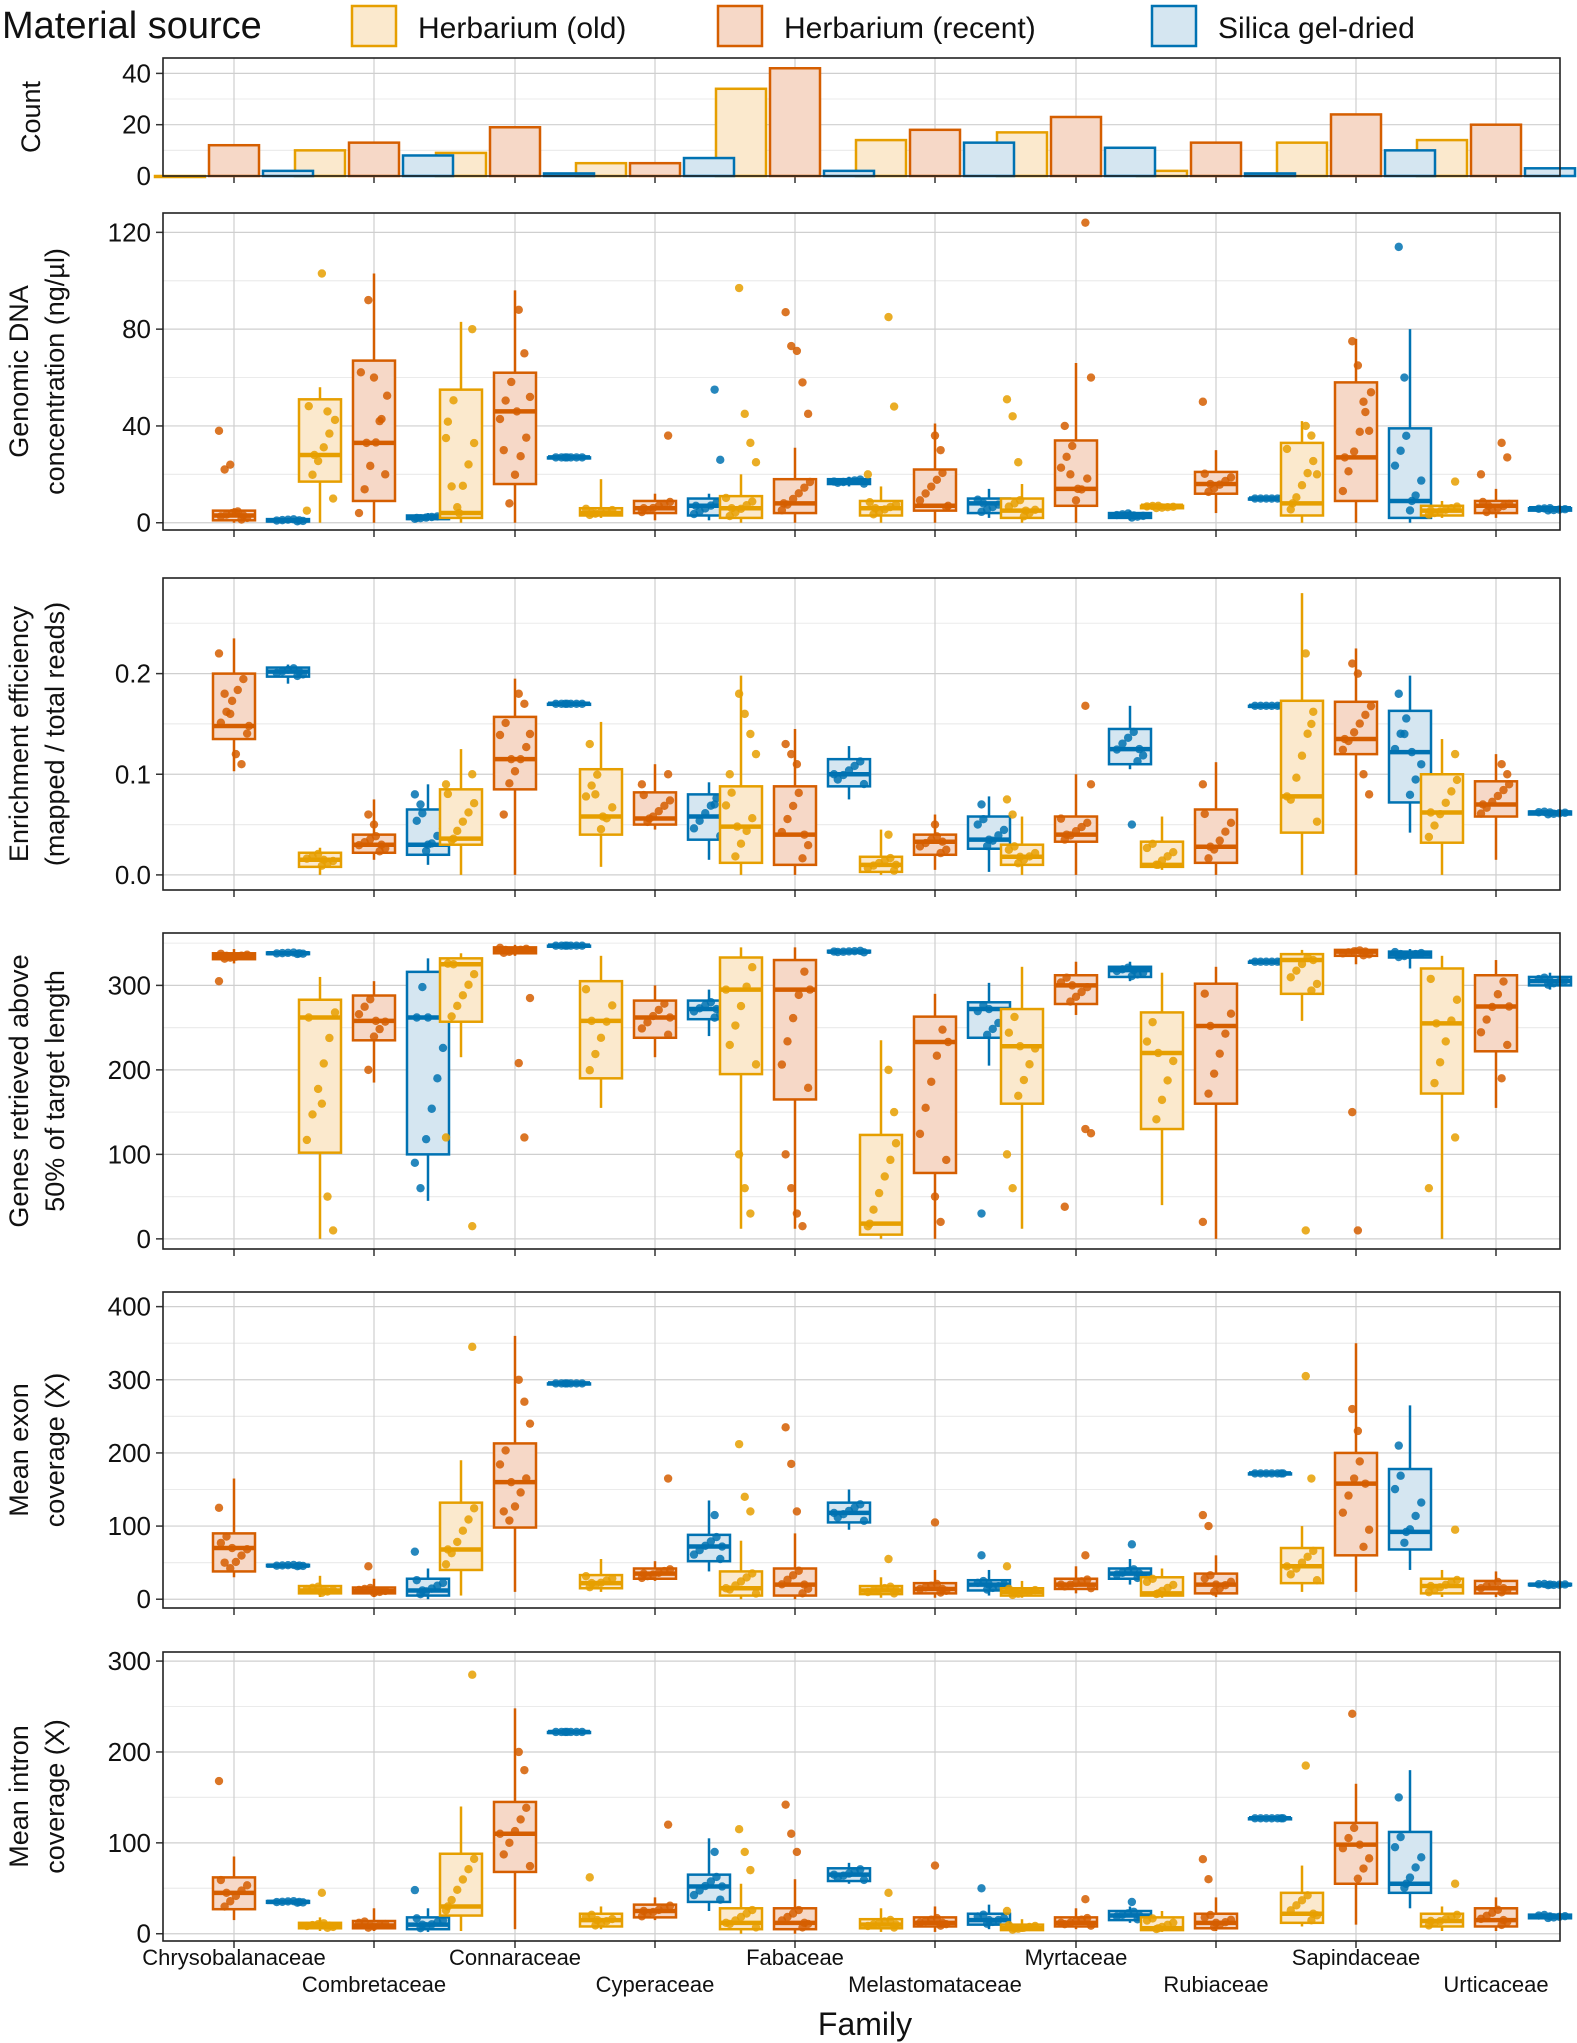  Describe the element at coordinates (1162, 1071) in the screenshot. I see `box-iqr` at that location.